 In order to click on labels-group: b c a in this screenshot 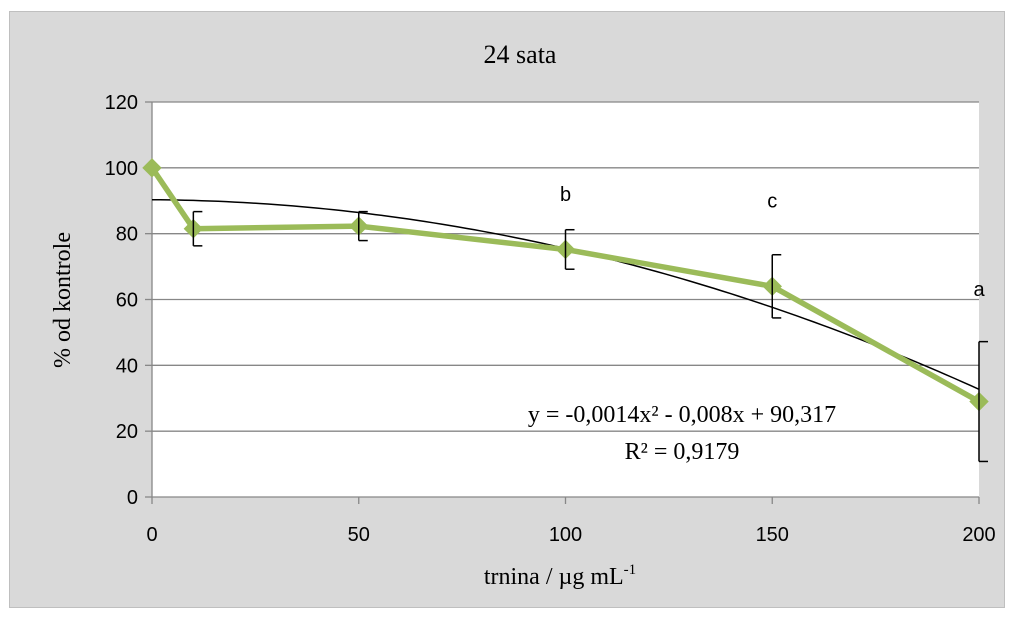, I will do `click(773, 242)`.